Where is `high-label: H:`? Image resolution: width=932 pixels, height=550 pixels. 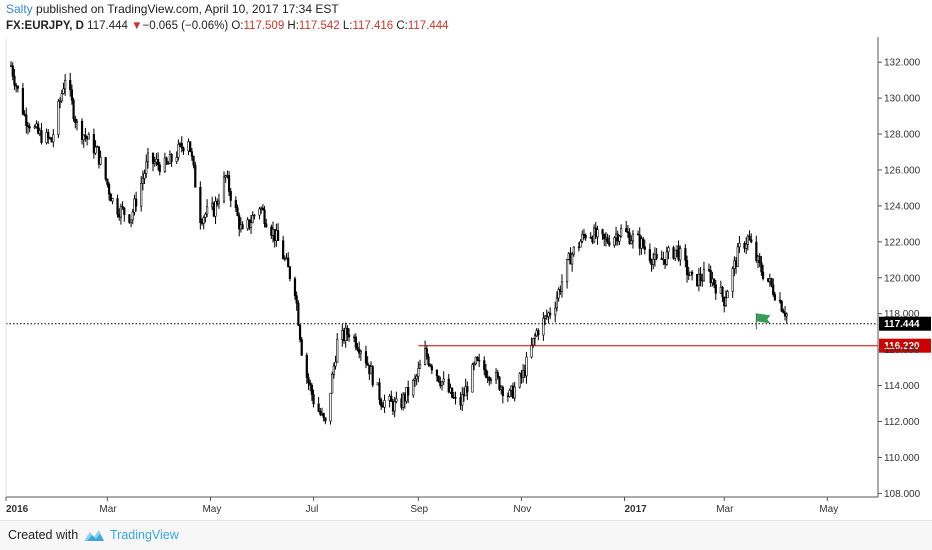 high-label: H: is located at coordinates (293, 26).